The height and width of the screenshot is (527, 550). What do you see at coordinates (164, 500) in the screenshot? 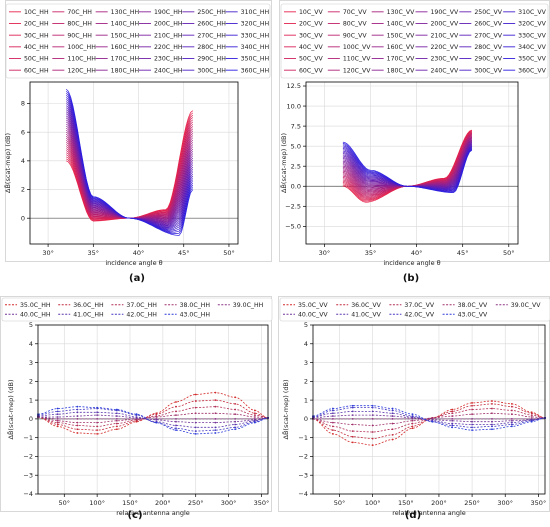
I see `x-axis-ticks: 50° 100° 150° 200° 250° 300° 350°` at bounding box center [164, 500].